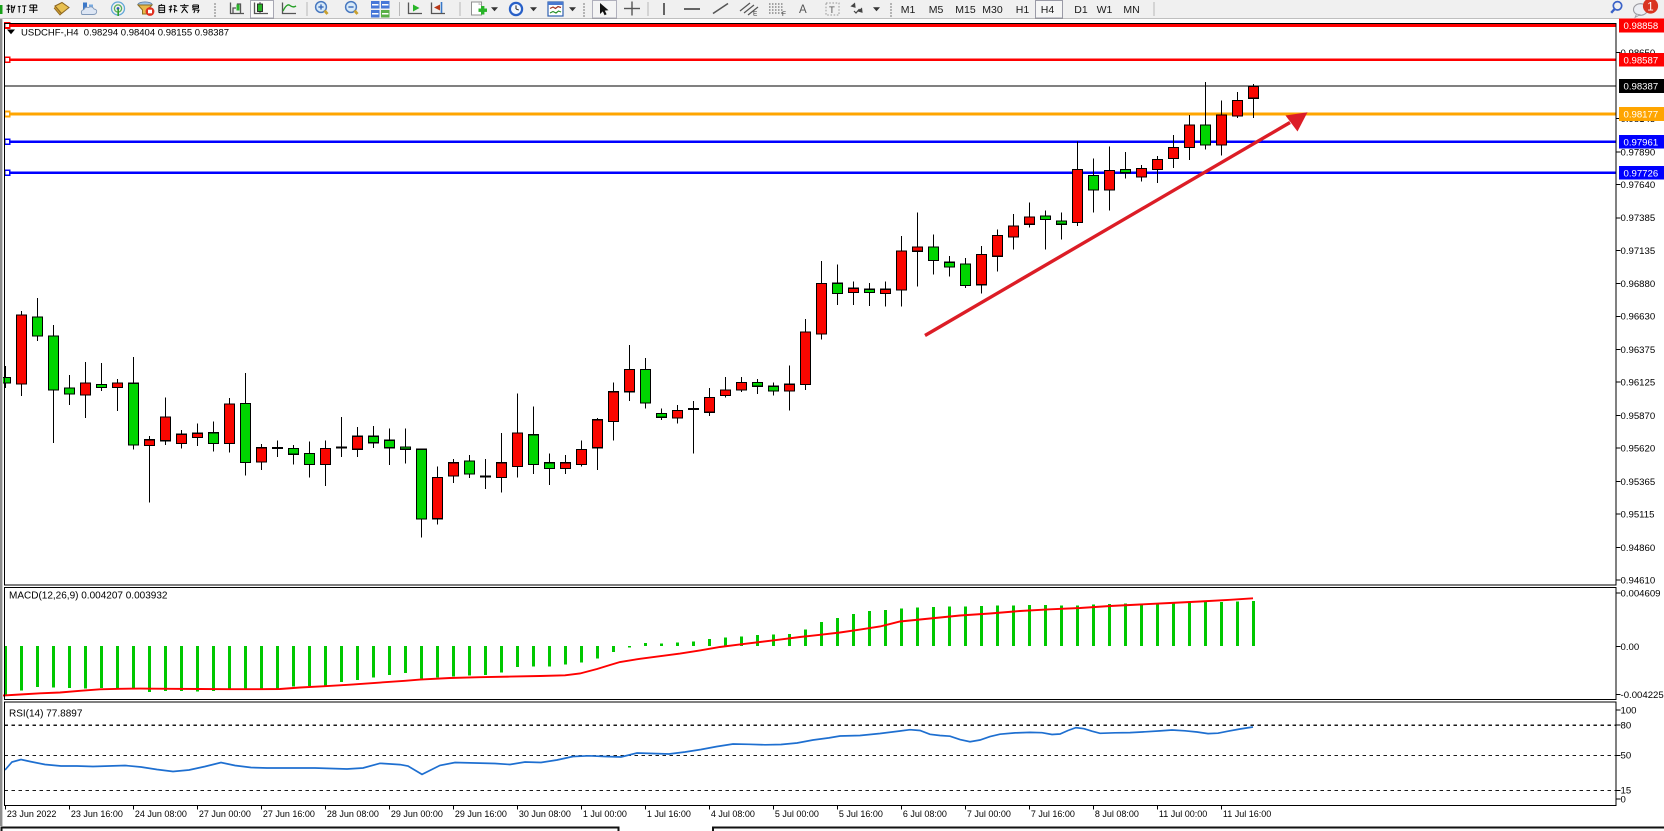 The height and width of the screenshot is (831, 1664). I want to click on svg-text: 0.94610, so click(1638, 580).